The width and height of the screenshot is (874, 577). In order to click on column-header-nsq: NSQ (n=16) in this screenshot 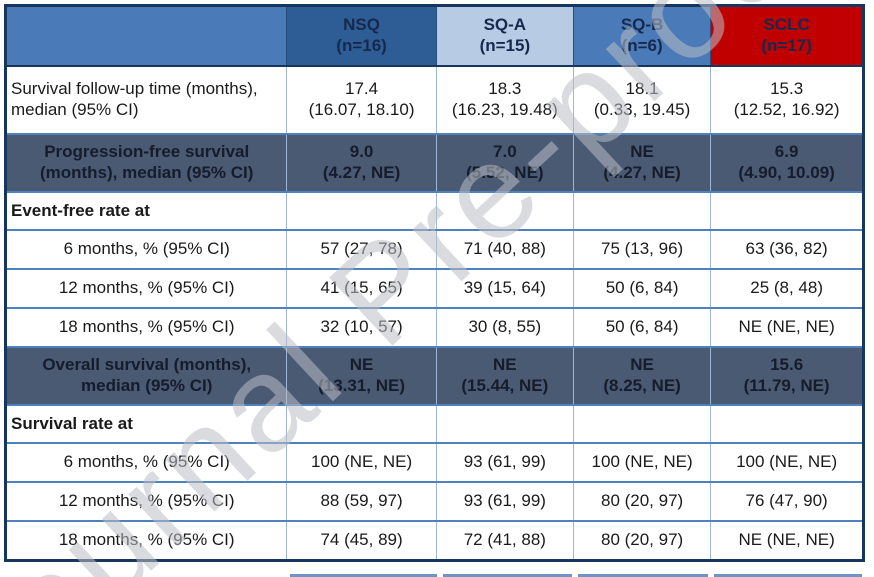, I will do `click(361, 36)`.